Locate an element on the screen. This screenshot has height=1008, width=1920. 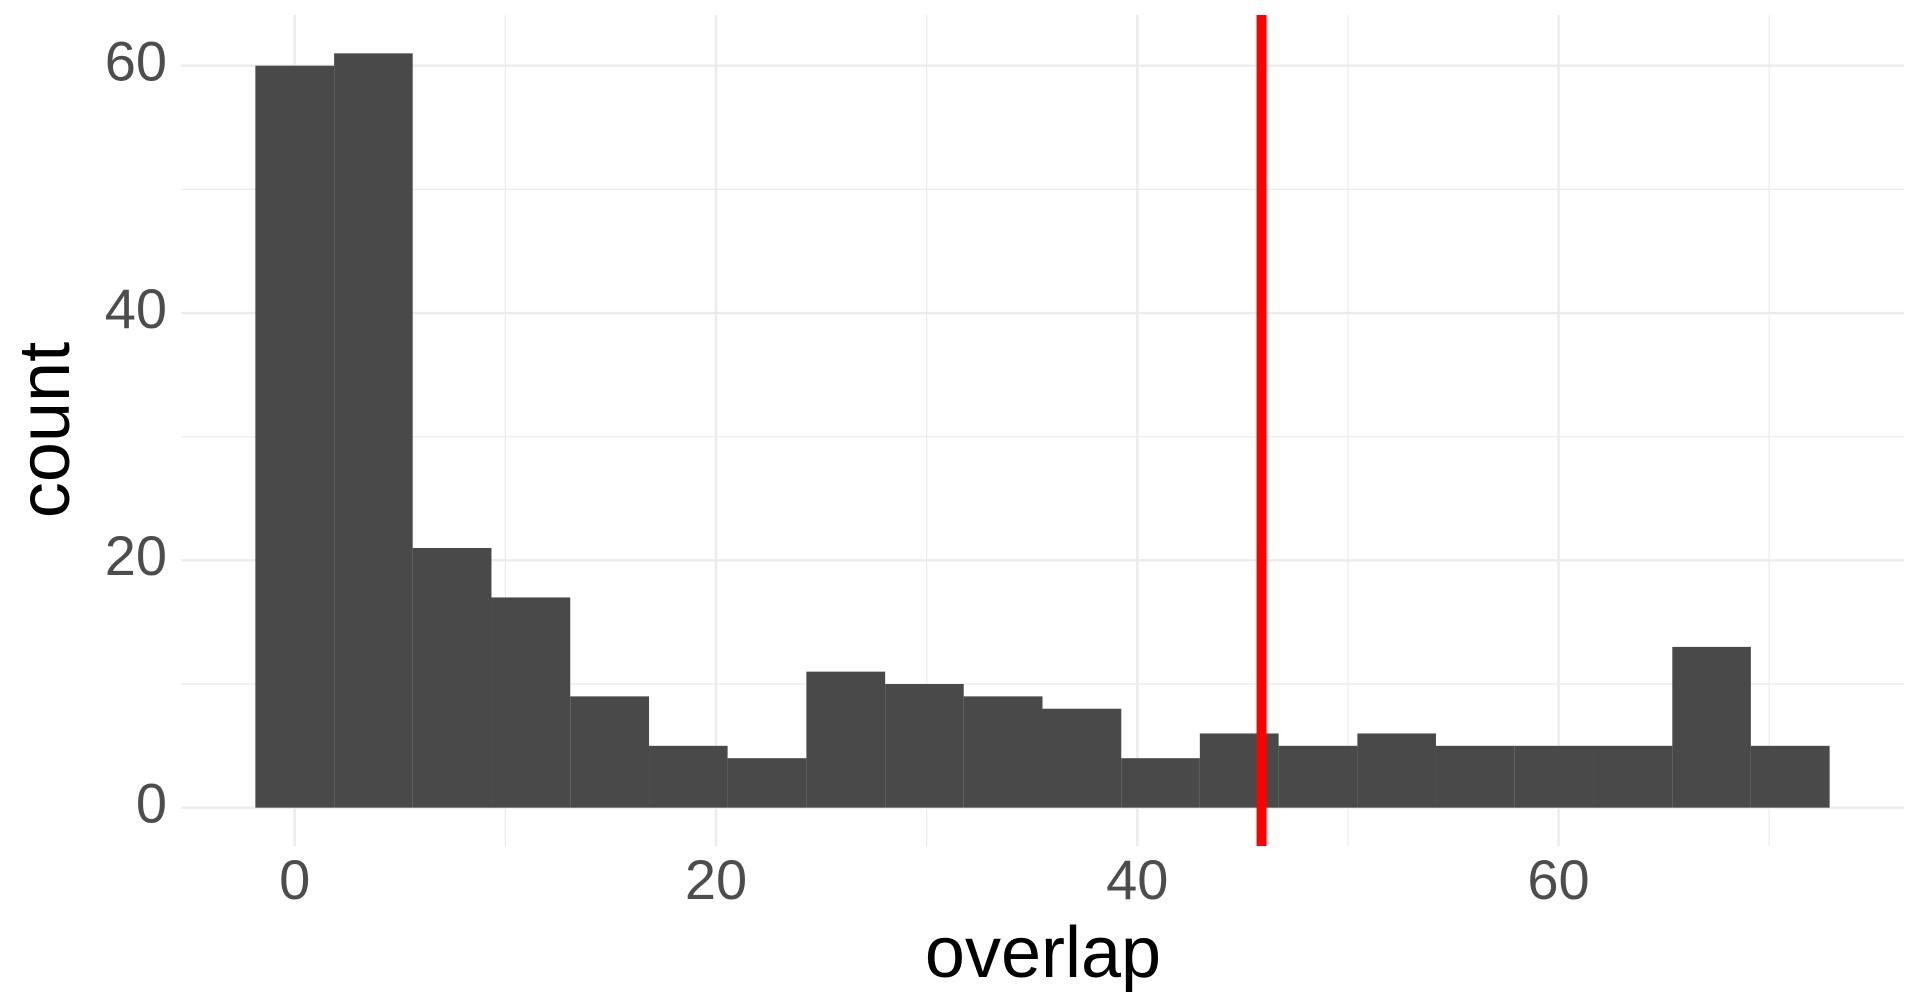
y-tick-label: 60 is located at coordinates (136, 60).